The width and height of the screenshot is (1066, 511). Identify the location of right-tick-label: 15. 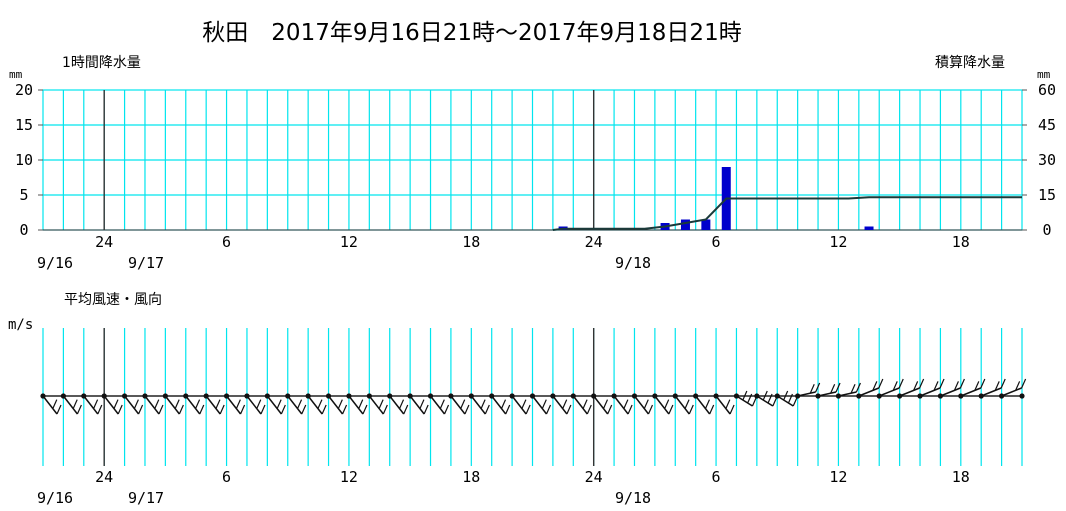
(1047, 195).